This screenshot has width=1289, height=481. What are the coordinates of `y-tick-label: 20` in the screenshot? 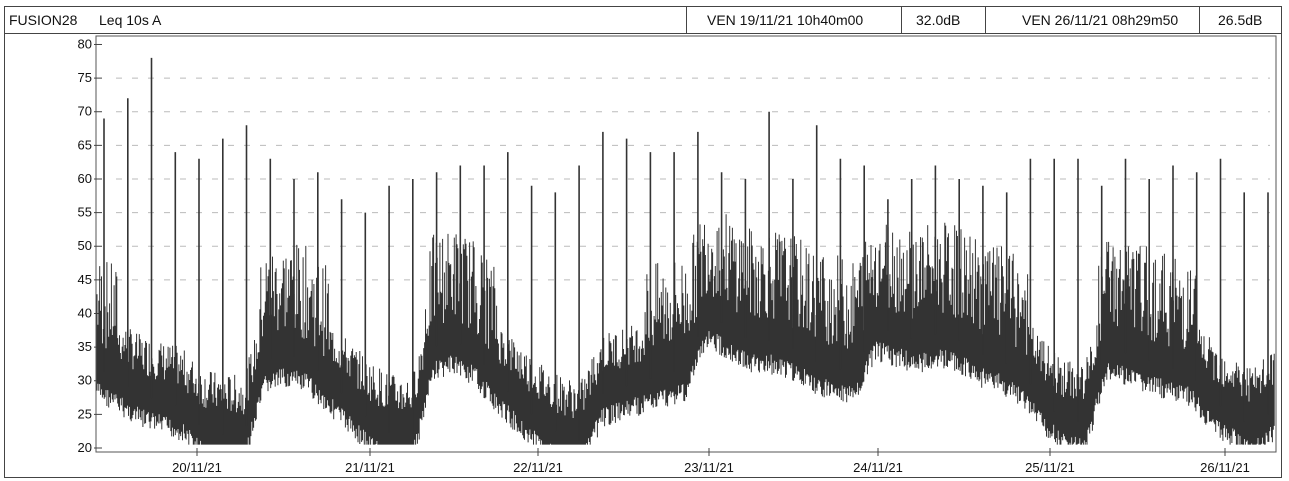 It's located at (85, 447).